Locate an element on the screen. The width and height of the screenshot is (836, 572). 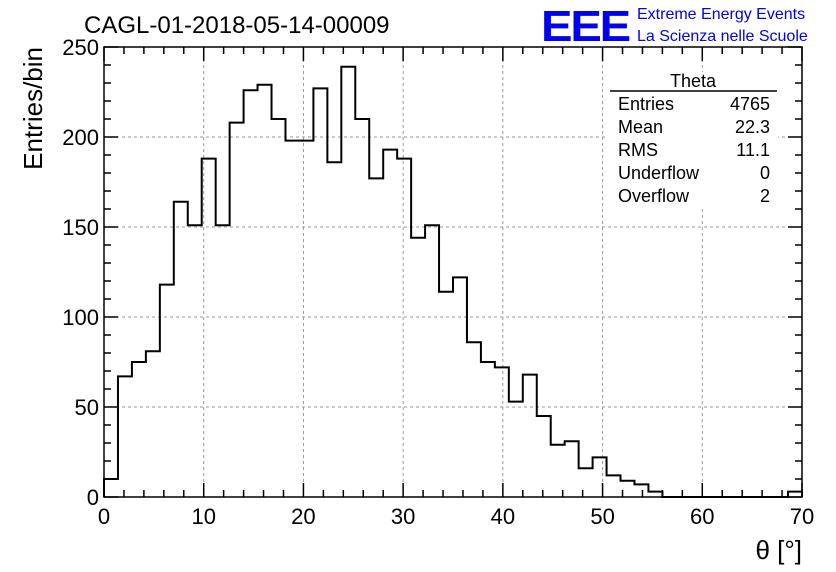
x-tick-label: 0 is located at coordinates (104, 516).